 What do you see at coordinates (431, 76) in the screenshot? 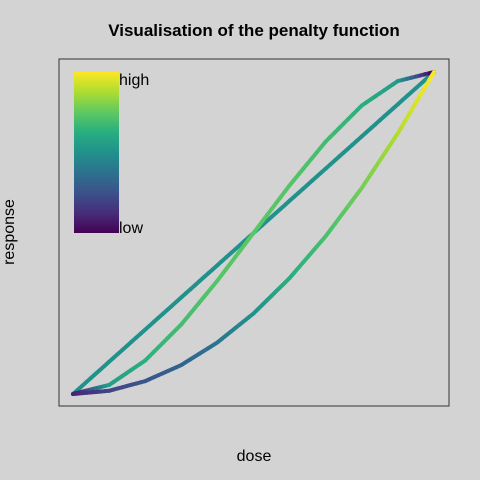
I see `series-3-segment` at bounding box center [431, 76].